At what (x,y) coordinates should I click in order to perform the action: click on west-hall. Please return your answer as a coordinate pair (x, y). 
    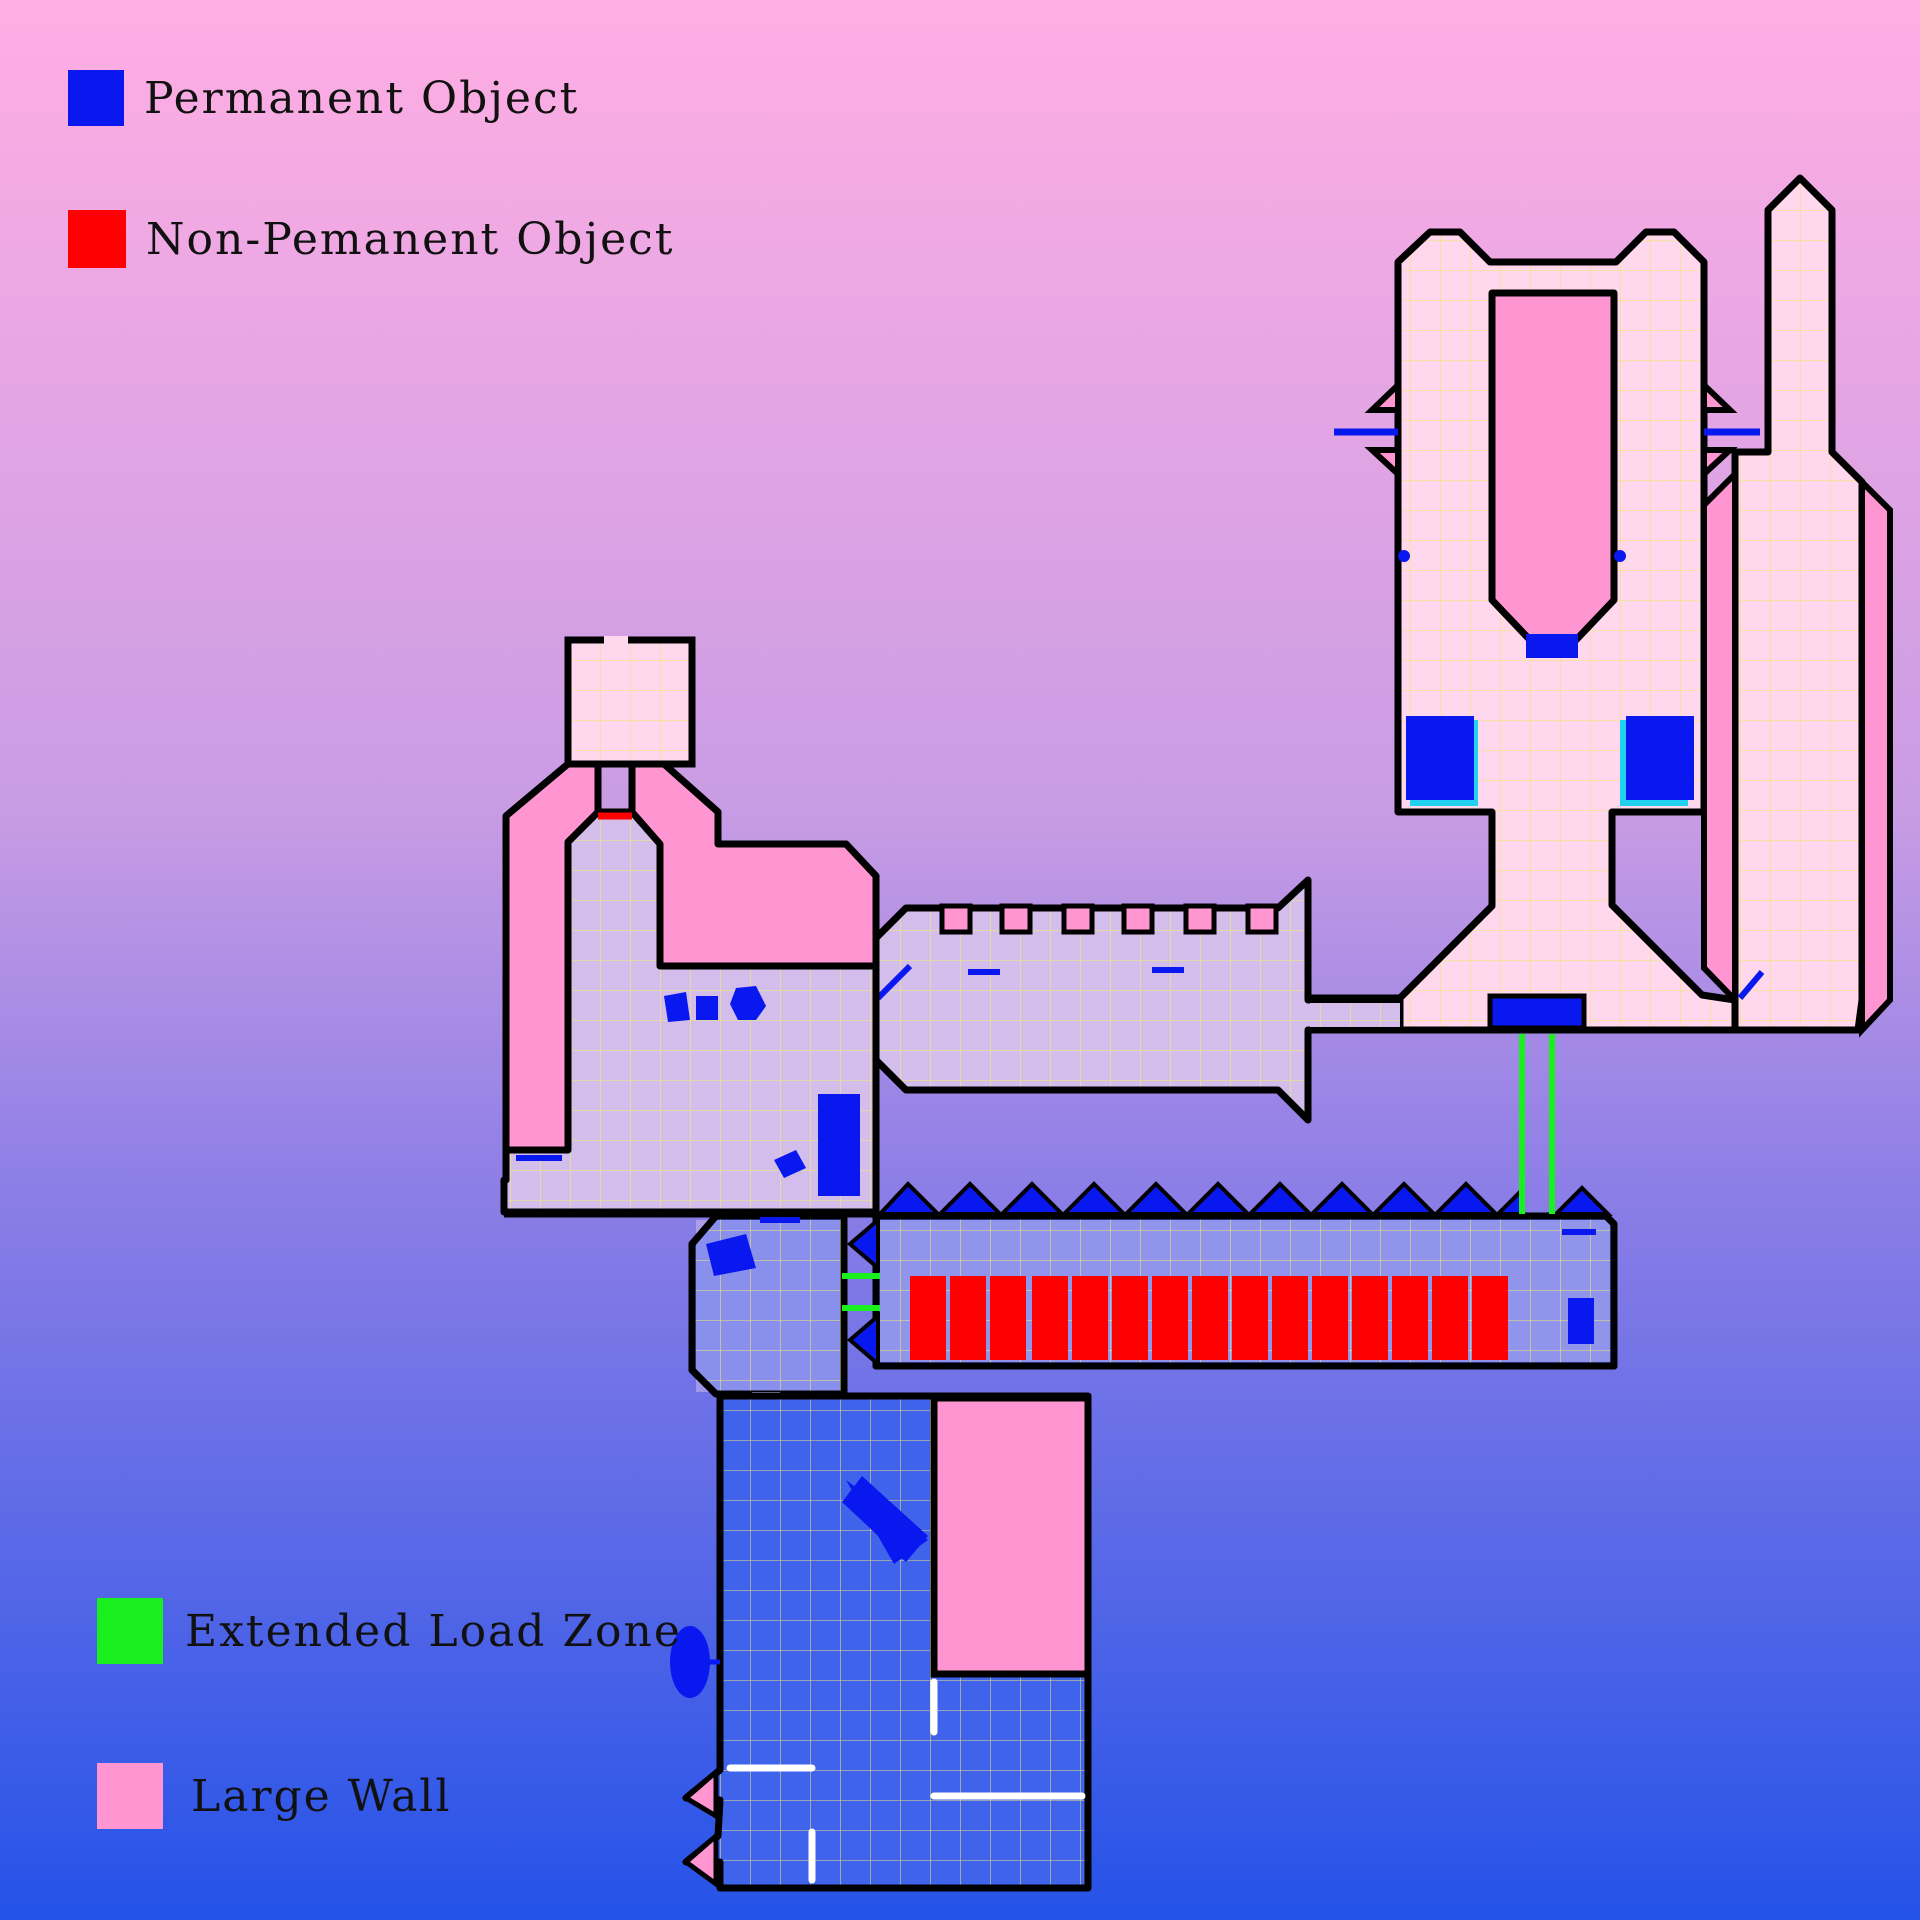
    Looking at the image, I should click on (690, 927).